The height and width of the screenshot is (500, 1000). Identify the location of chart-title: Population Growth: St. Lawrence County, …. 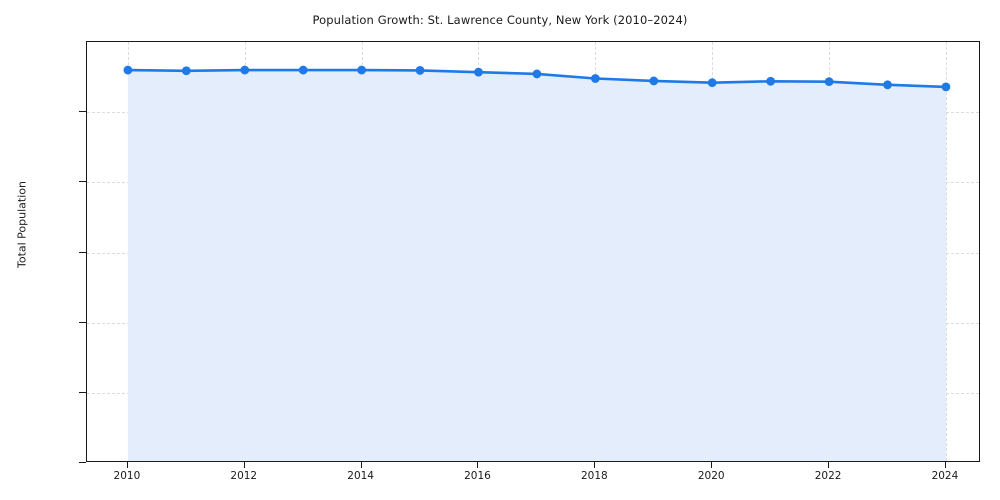
(500, 20).